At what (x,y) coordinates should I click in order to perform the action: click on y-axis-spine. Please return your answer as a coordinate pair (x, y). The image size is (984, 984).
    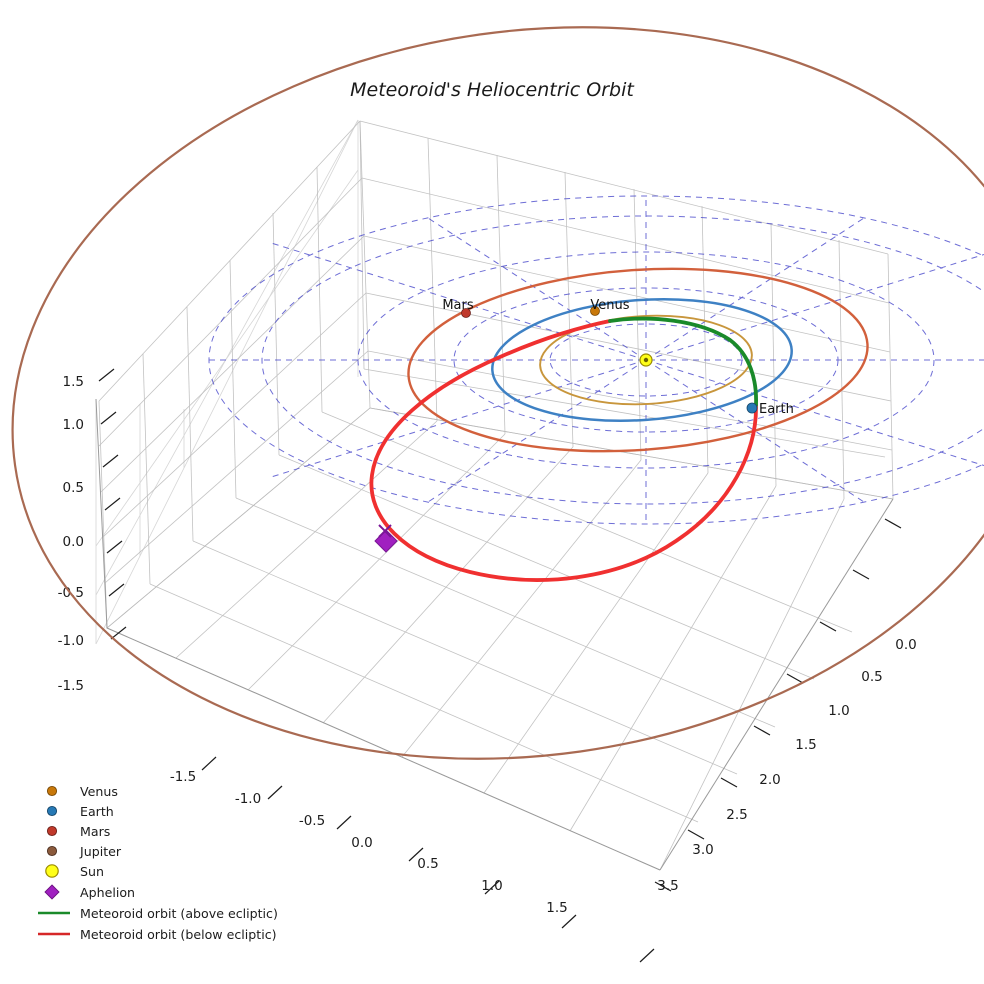
    Looking at the image, I should click on (776, 684).